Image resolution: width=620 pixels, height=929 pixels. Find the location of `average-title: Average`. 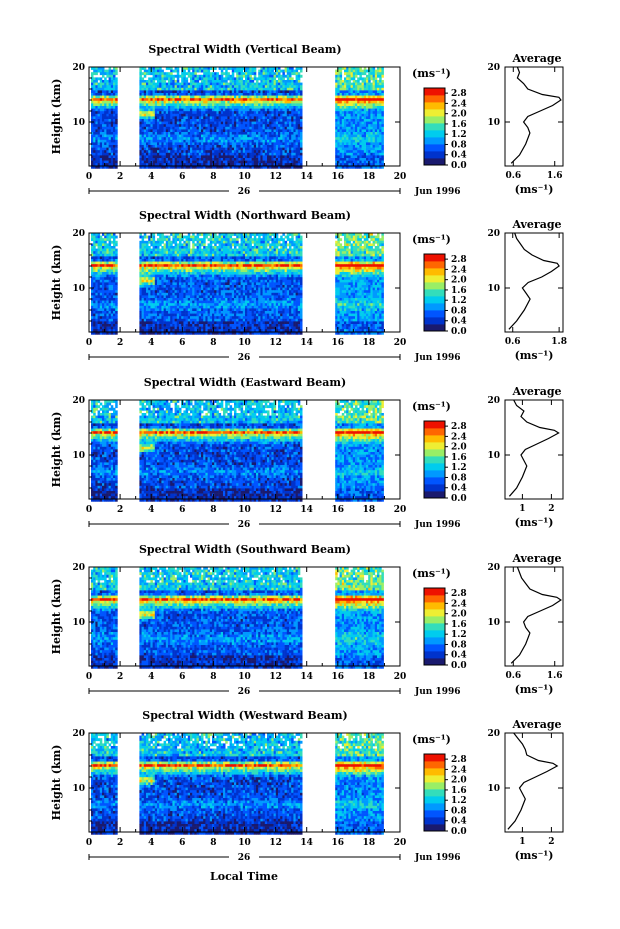

average-title: Average is located at coordinates (536, 58).